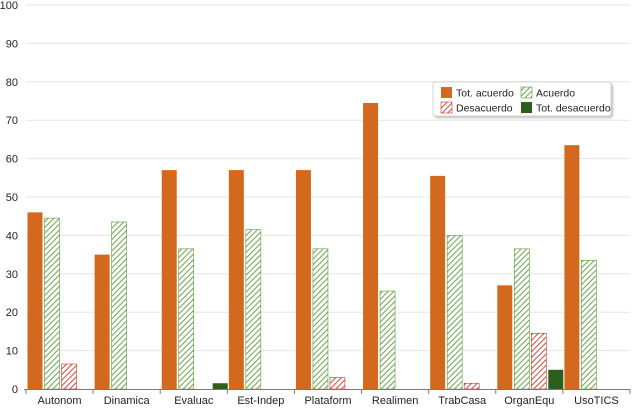 The height and width of the screenshot is (409, 632). Describe the element at coordinates (12, 160) in the screenshot. I see `y-tick-label: 60` at that location.